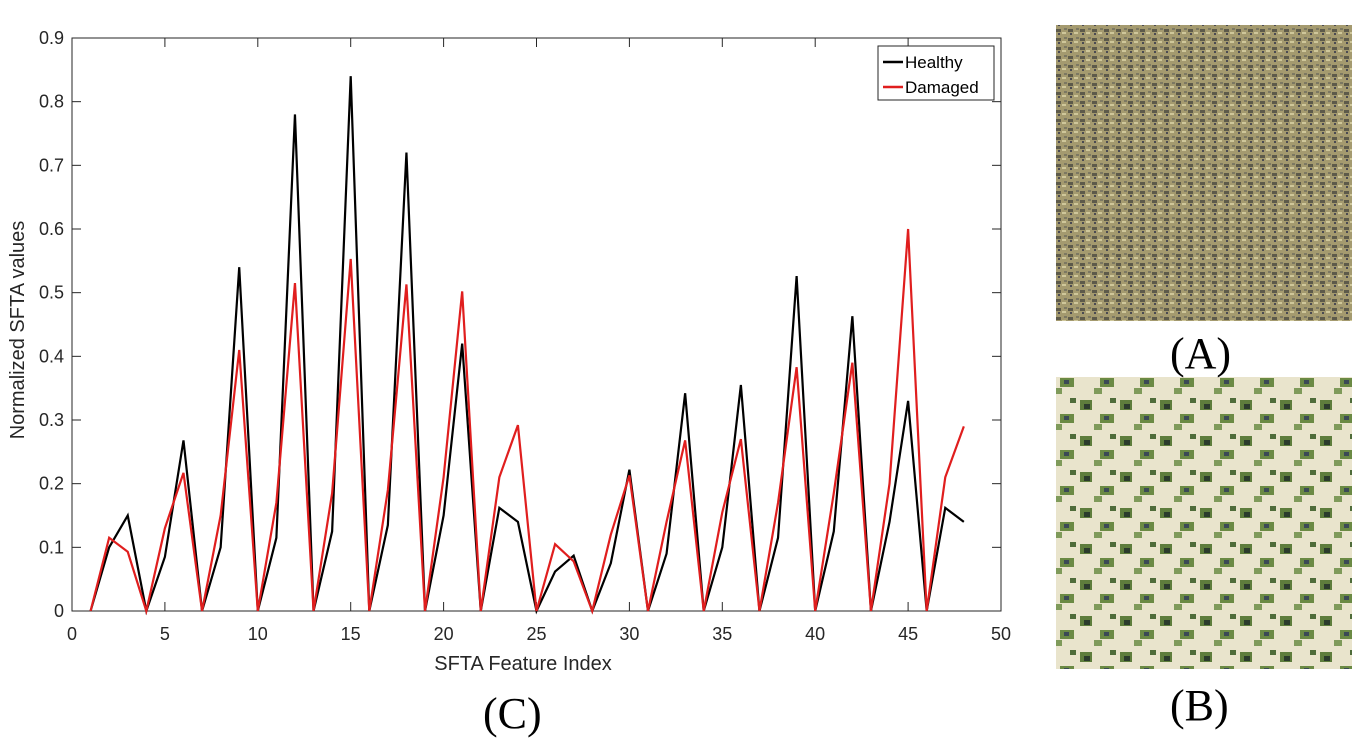 This screenshot has height=749, width=1367. What do you see at coordinates (51, 293) in the screenshot?
I see `y-tick-label: 0.5` at bounding box center [51, 293].